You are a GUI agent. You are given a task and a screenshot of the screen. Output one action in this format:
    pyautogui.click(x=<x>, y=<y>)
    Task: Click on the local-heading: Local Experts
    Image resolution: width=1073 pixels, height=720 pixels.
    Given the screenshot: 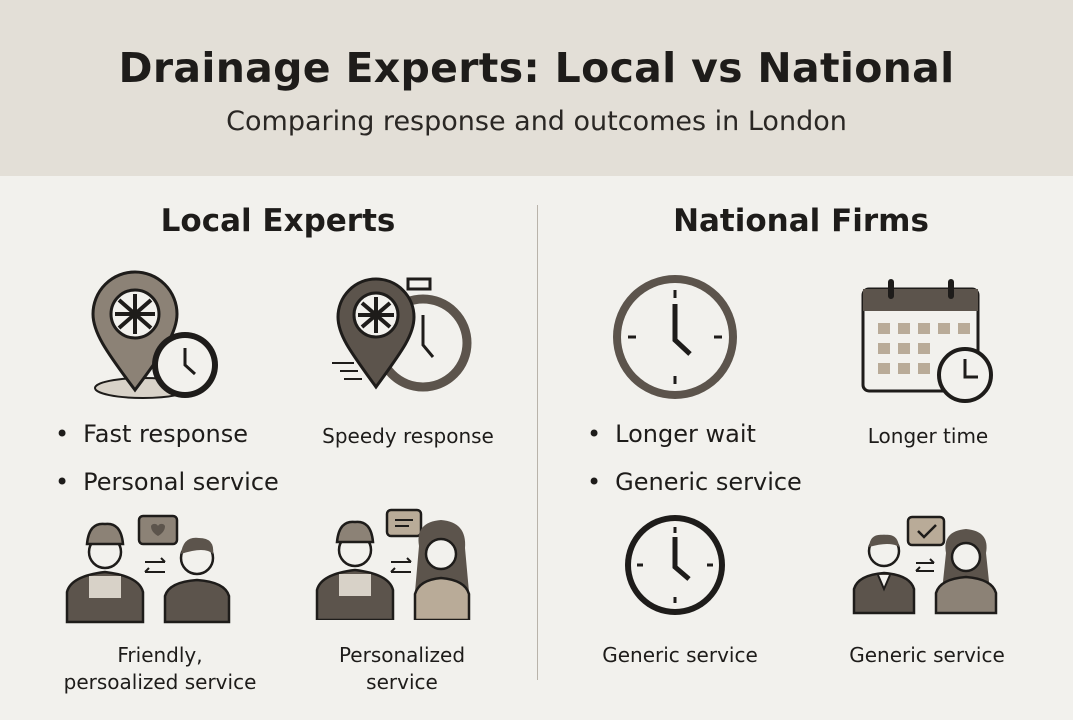 What is the action you would take?
    pyautogui.click(x=278, y=221)
    